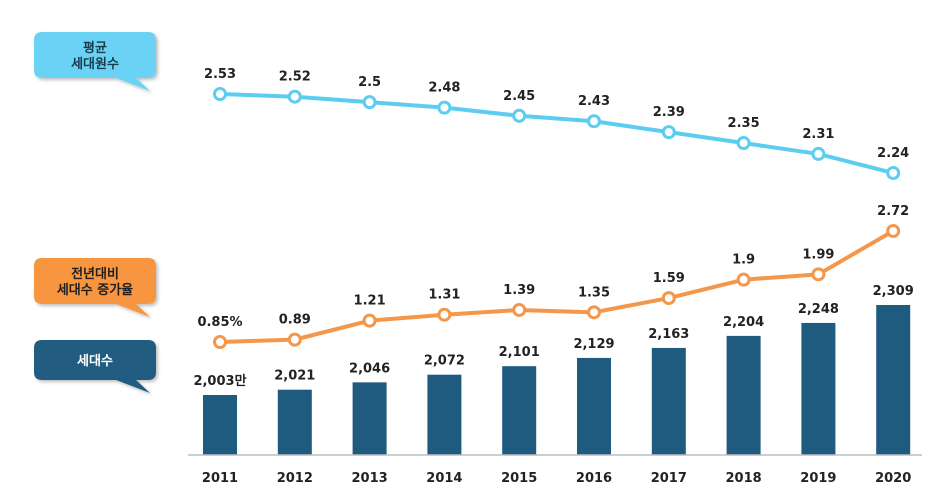 This screenshot has height=502, width=943. What do you see at coordinates (744, 478) in the screenshot?
I see `x-tick-2018: 2018` at bounding box center [744, 478].